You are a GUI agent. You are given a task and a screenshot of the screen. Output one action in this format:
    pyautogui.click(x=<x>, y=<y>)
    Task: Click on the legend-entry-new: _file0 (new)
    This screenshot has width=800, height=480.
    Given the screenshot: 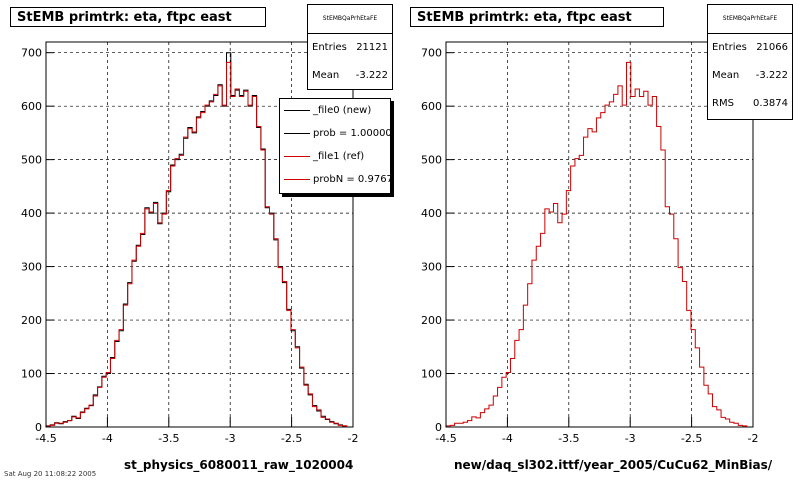 What is the action you would take?
    pyautogui.click(x=335, y=110)
    